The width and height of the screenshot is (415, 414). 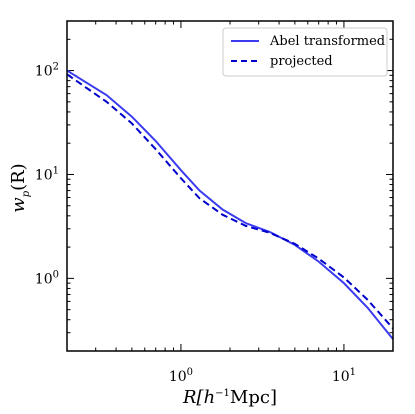 What do you see at coordinates (20, 187) in the screenshot?
I see `y-axis-label: wp(R)` at bounding box center [20, 187].